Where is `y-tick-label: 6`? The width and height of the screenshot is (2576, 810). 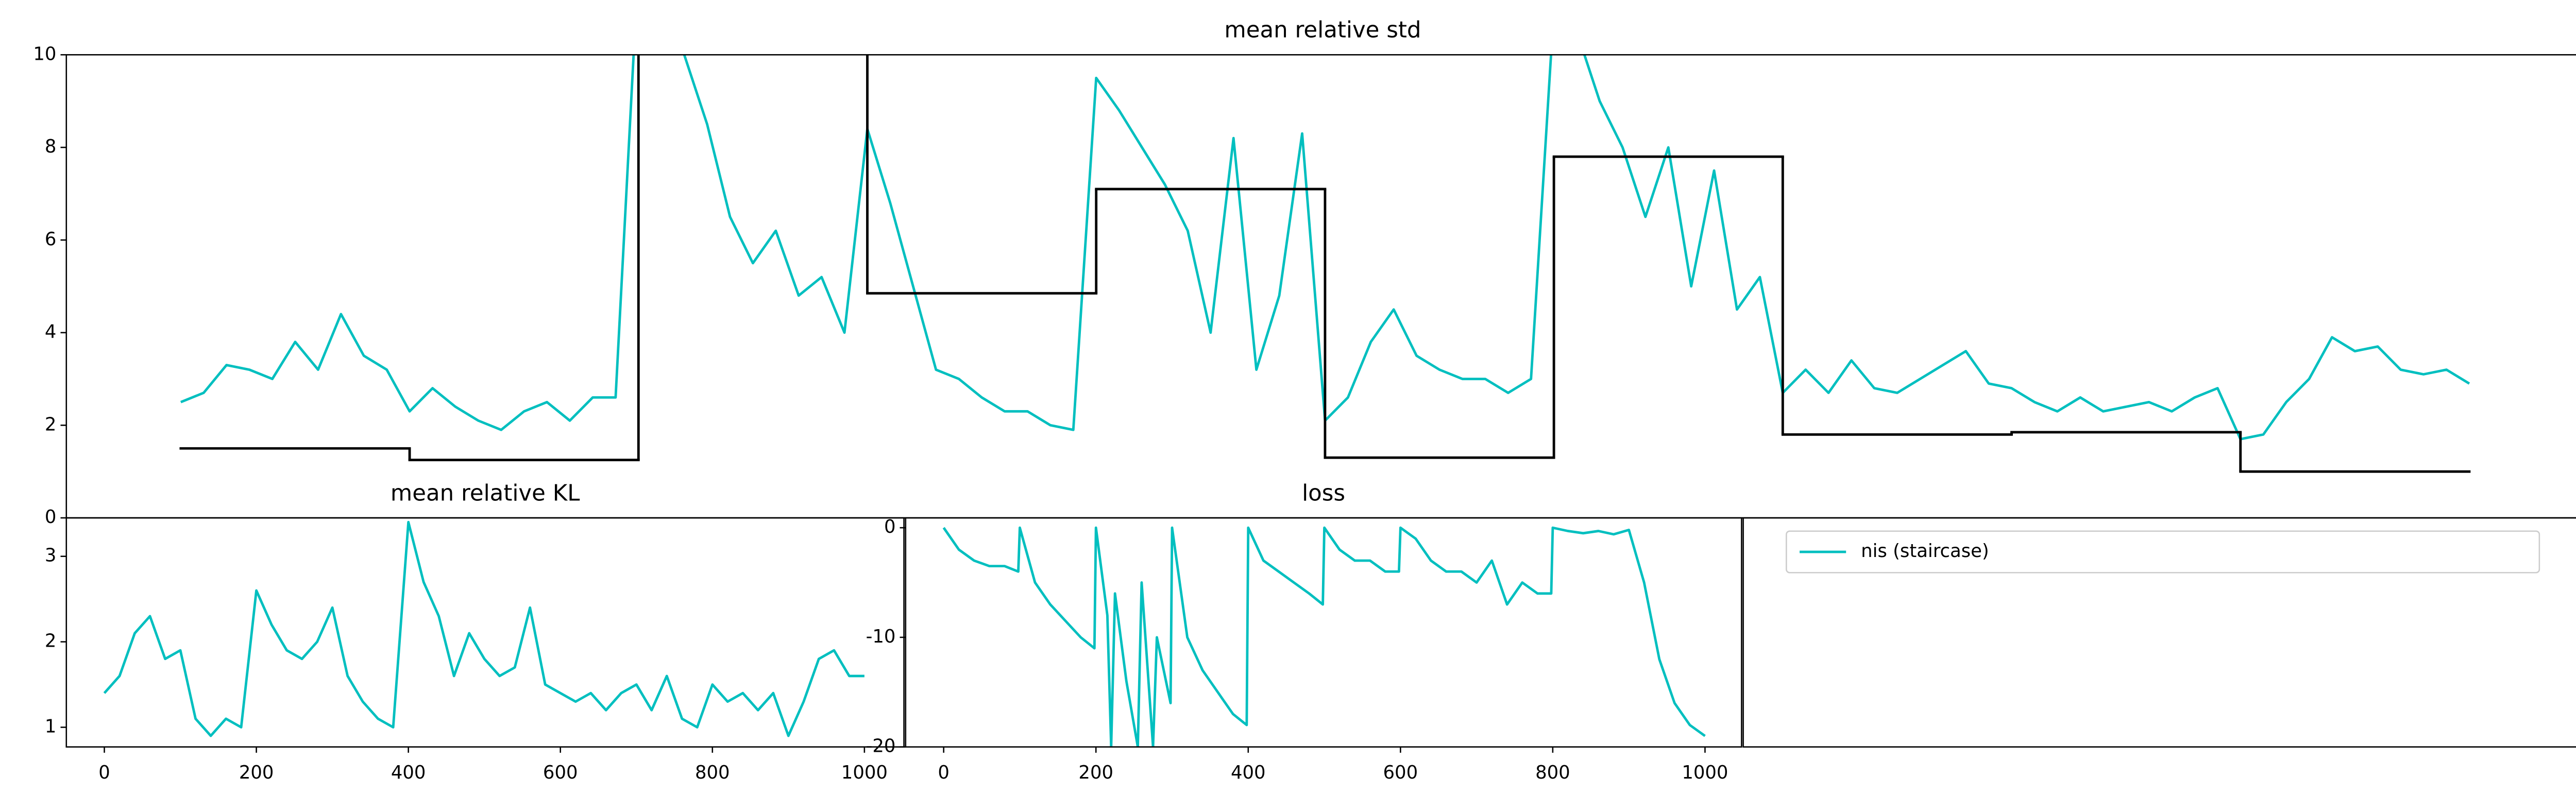
y-tick-label: 6 is located at coordinates (51, 239).